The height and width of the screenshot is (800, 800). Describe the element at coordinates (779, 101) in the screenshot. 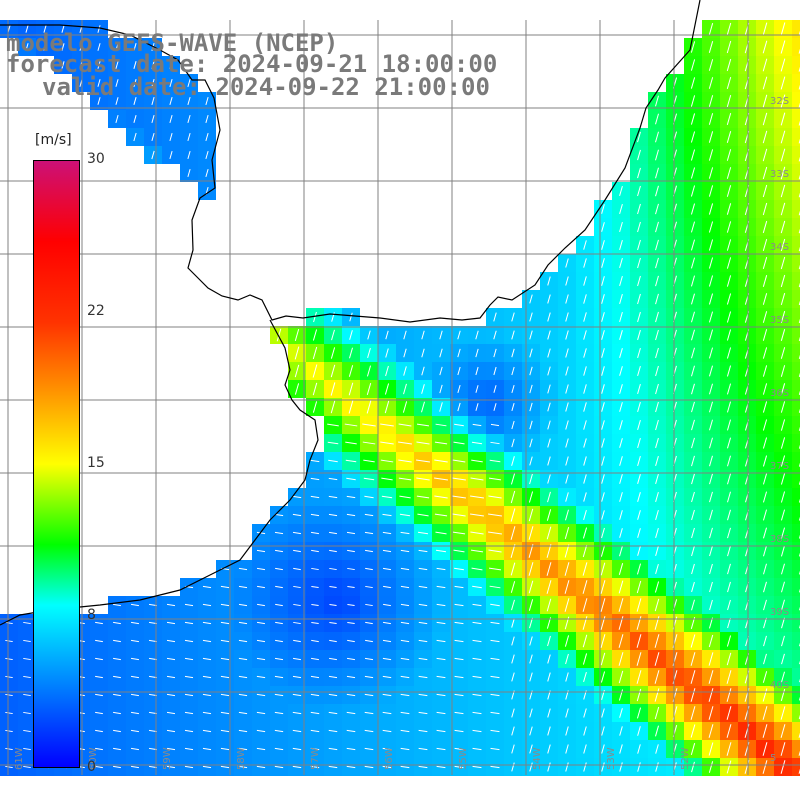

I see `latitude-label: 32S` at that location.